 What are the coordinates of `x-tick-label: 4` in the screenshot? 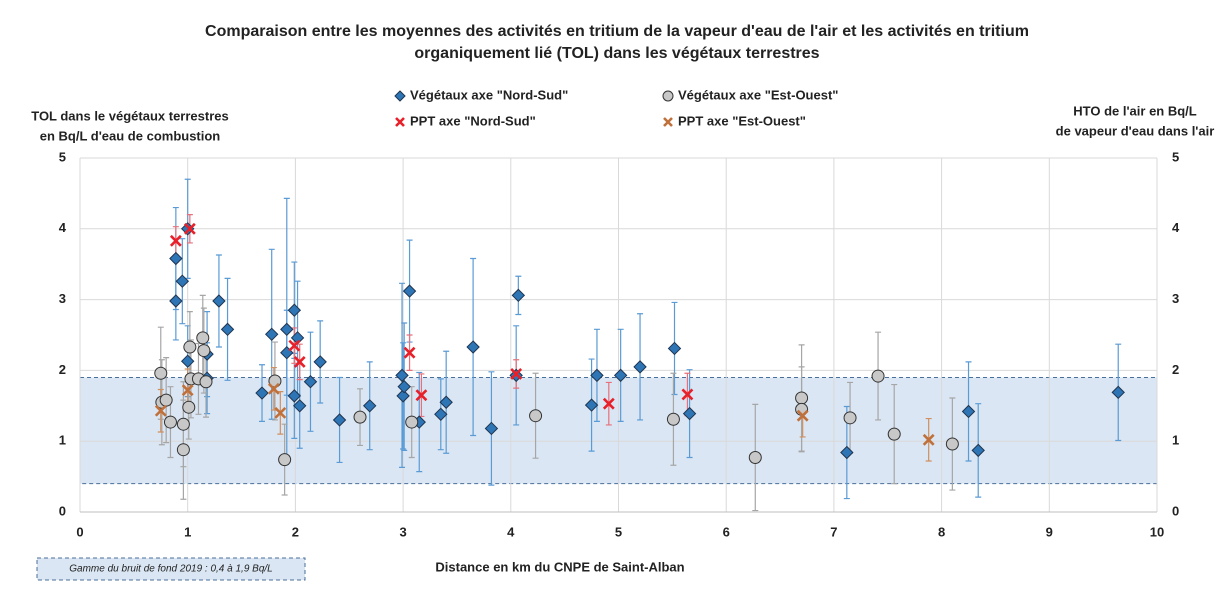 It's located at (511, 531).